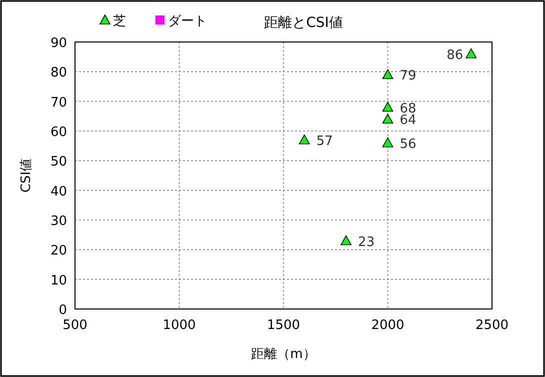 Image resolution: width=545 pixels, height=377 pixels. Describe the element at coordinates (26, 175) in the screenshot. I see `y-axis-title: CSI値` at that location.